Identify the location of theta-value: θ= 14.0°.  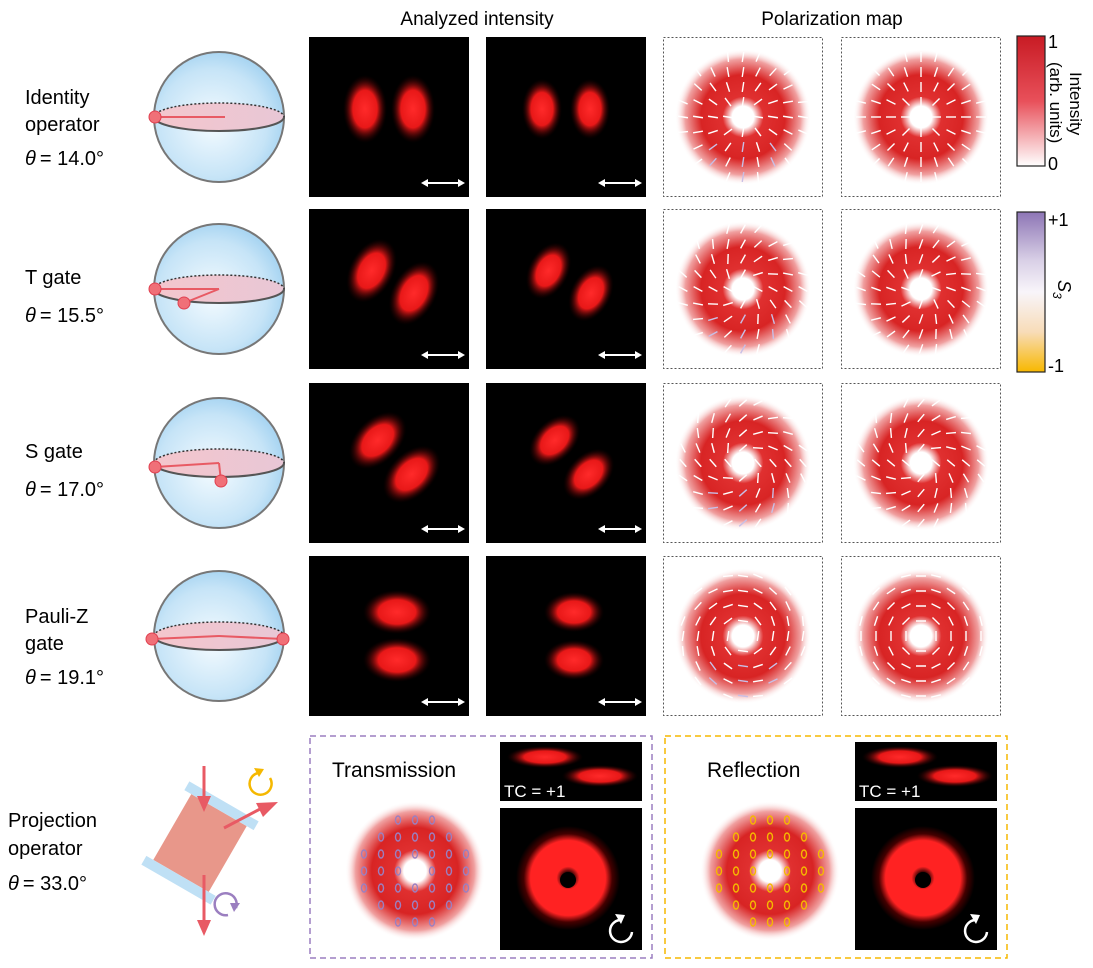
(64, 159).